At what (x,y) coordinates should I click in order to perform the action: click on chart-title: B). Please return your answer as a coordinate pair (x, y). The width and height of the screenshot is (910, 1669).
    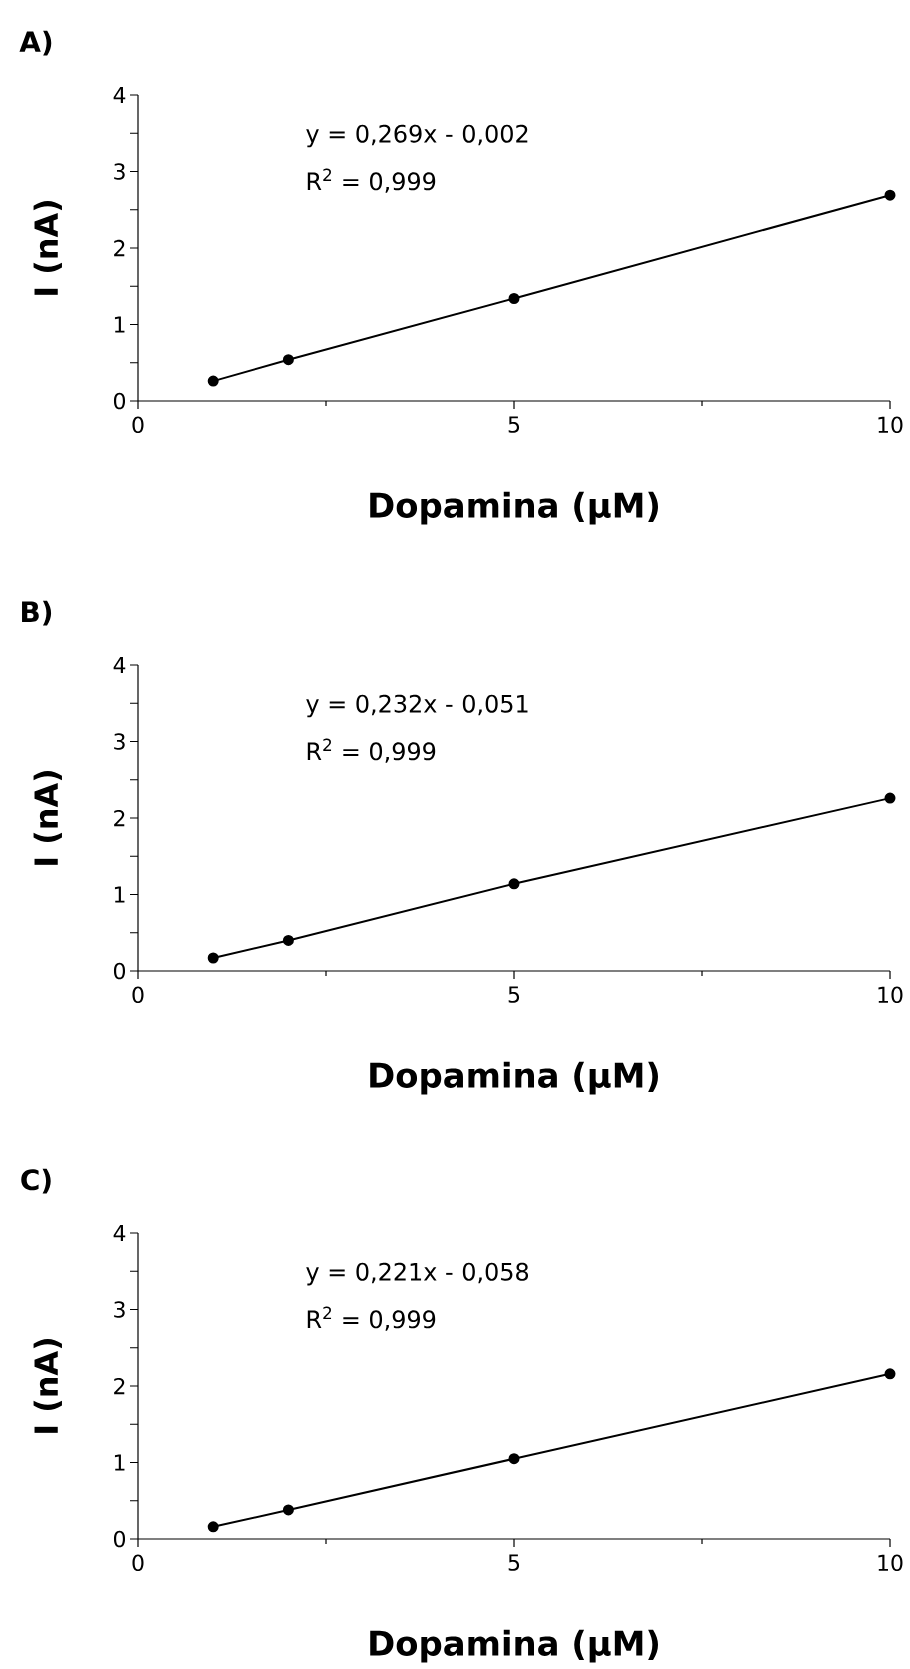
    Looking at the image, I should click on (37, 613).